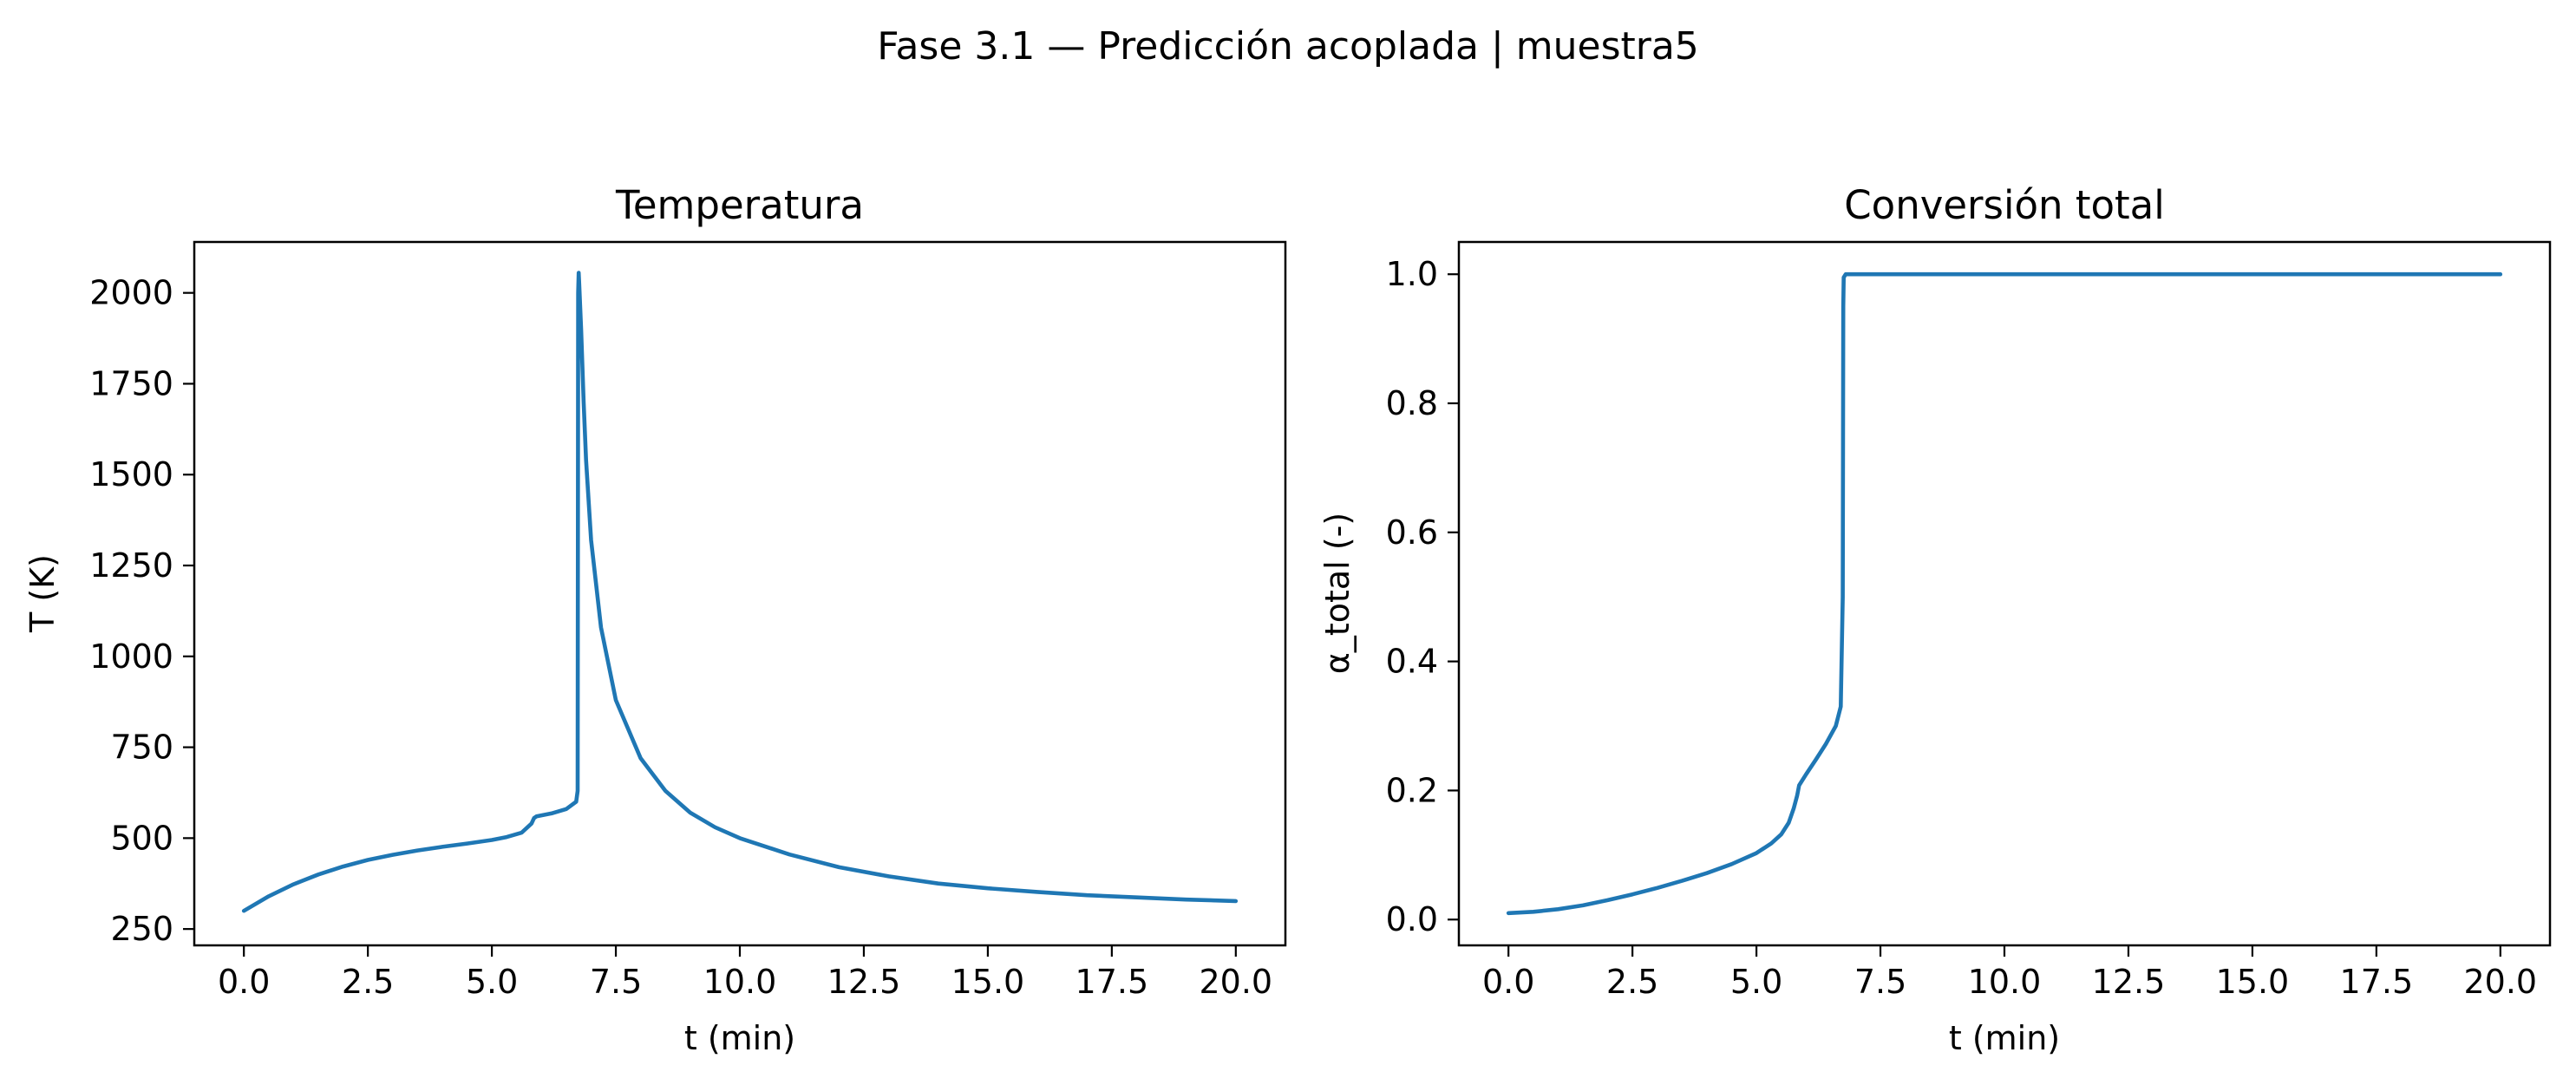 The height and width of the screenshot is (1085, 2576). What do you see at coordinates (1508, 982) in the screenshot?
I see `conversion-x-tick-label: 0.0` at bounding box center [1508, 982].